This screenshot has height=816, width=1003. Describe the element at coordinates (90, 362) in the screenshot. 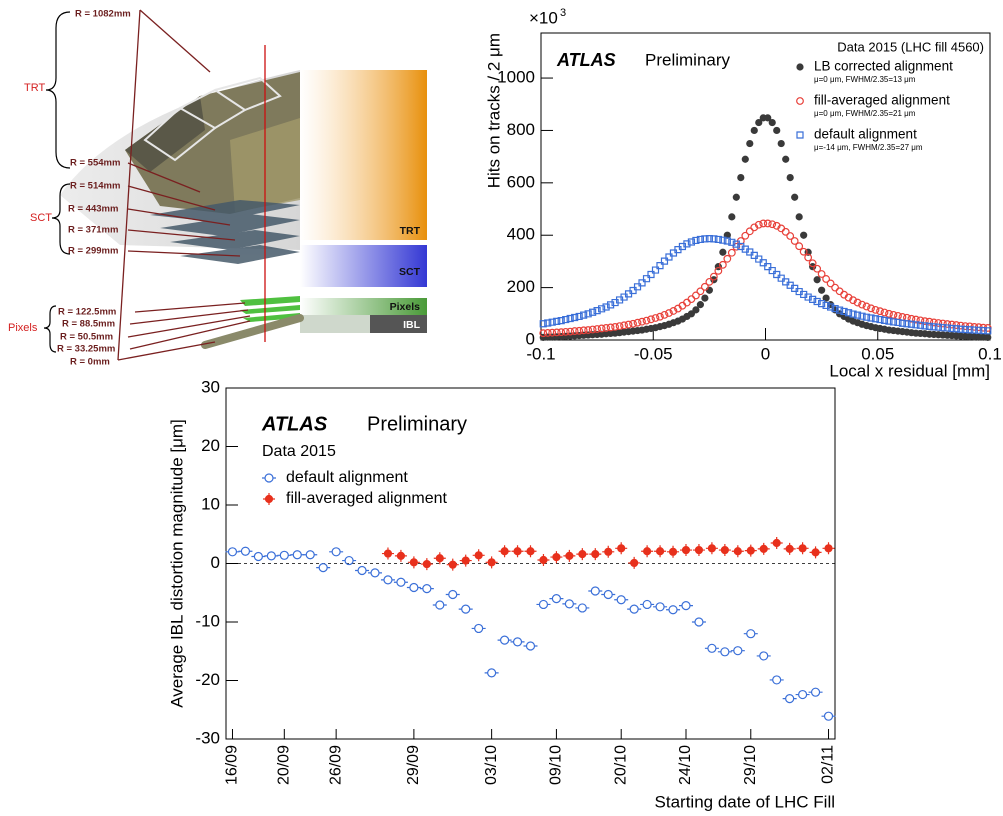

I see `radius-label: R = 0mm` at that location.